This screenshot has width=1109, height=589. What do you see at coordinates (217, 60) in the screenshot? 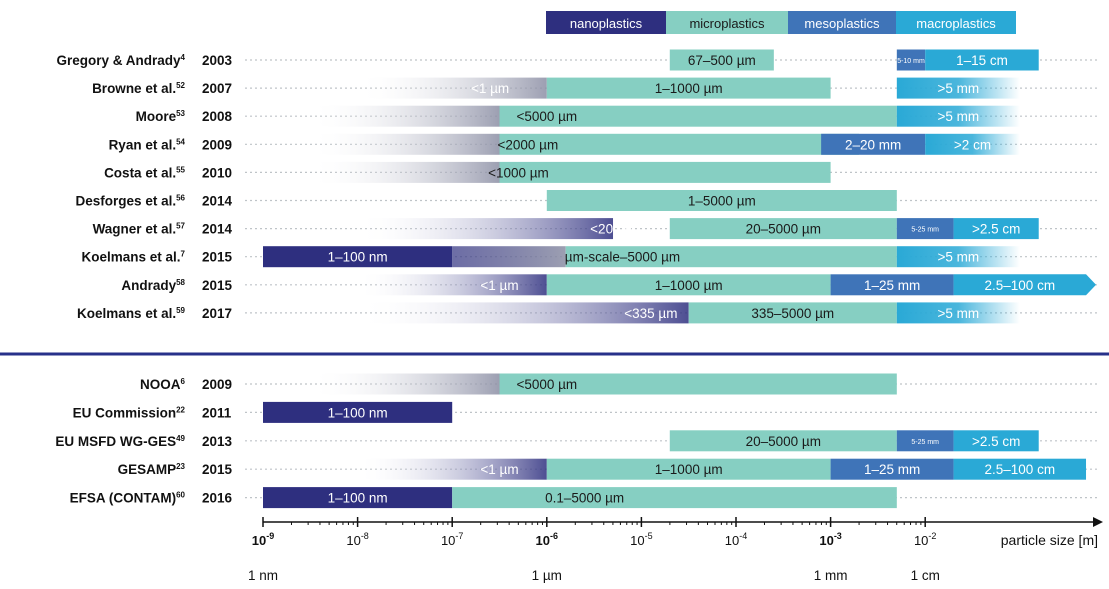
I see `row-year: 2003` at bounding box center [217, 60].